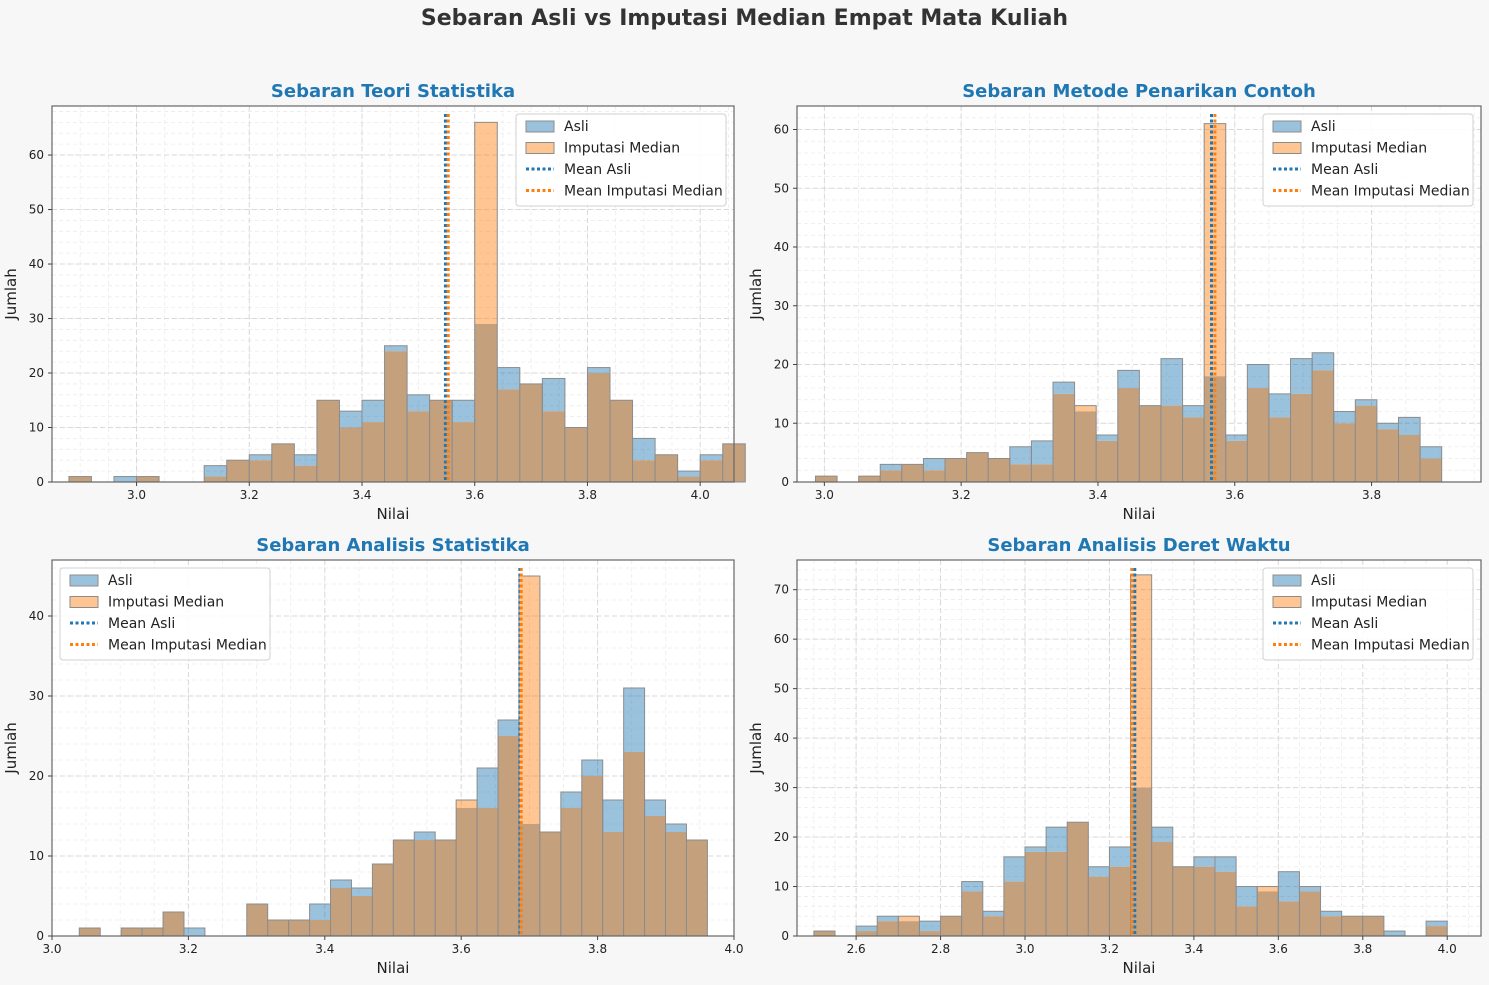  What do you see at coordinates (1138, 545) in the screenshot?
I see `chart-title: Sebaran Analisis Deret Waktu` at bounding box center [1138, 545].